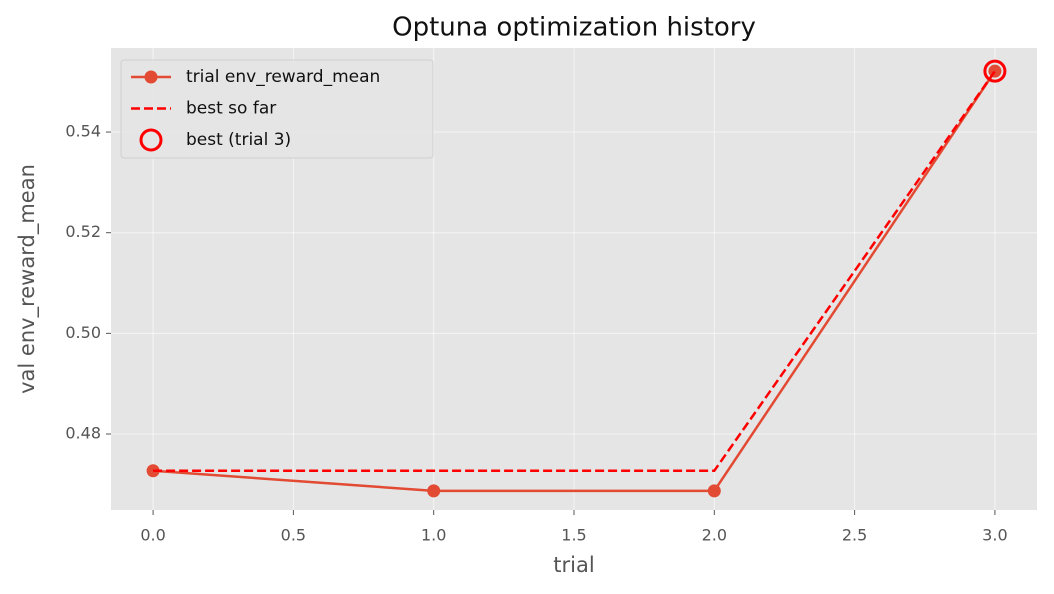  What do you see at coordinates (433, 535) in the screenshot?
I see `x-tick-label: 1.0` at bounding box center [433, 535].